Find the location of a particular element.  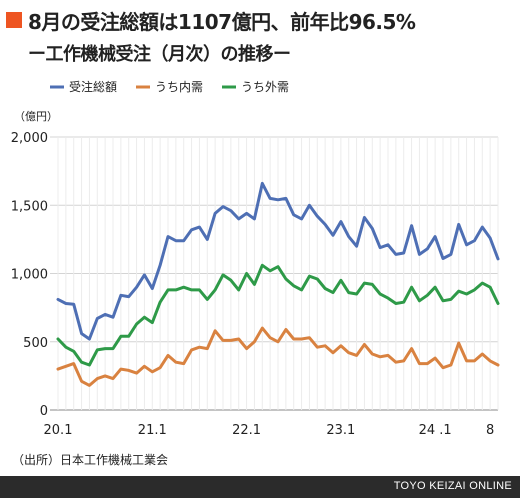

legend-label: うち外需 is located at coordinates (265, 87).